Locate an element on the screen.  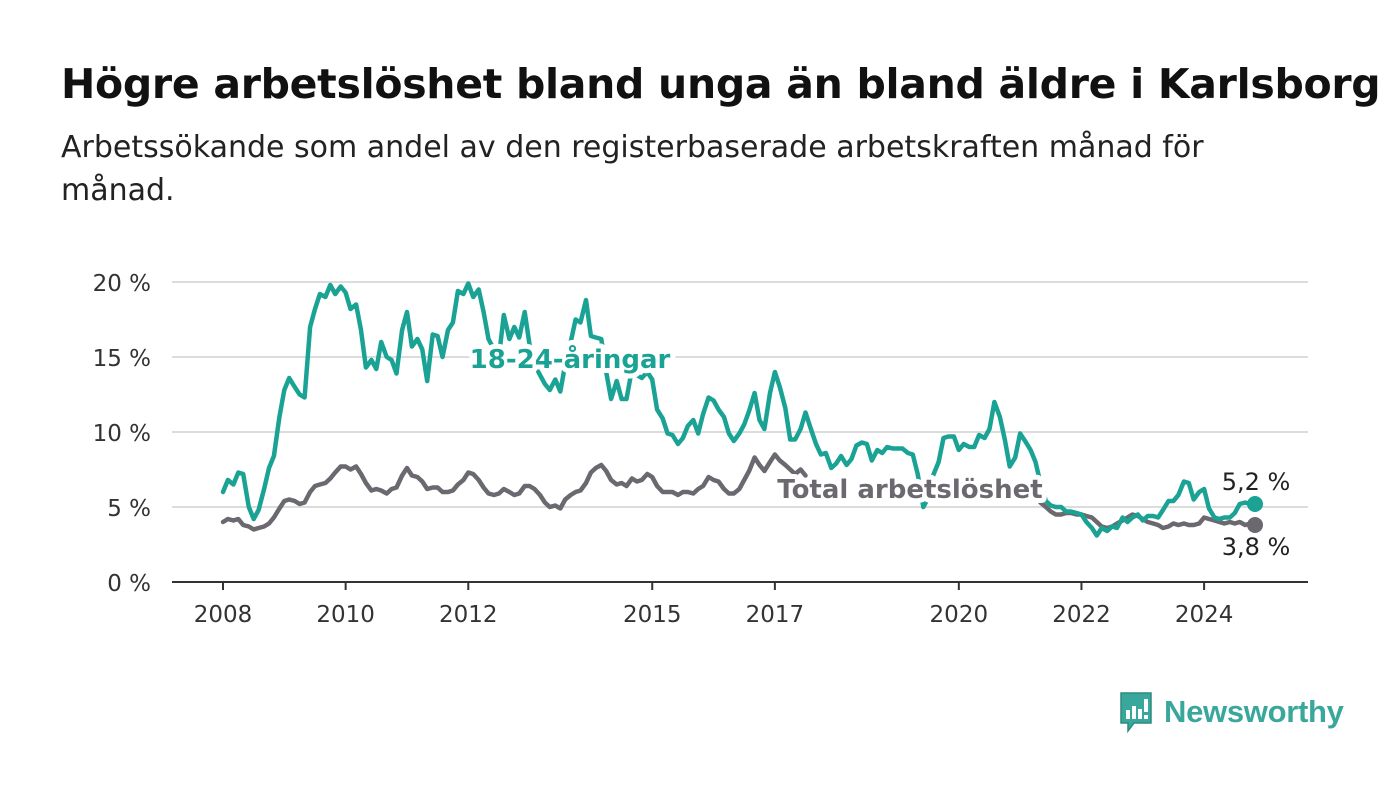
y-tick-label: 10 % is located at coordinates (122, 434).